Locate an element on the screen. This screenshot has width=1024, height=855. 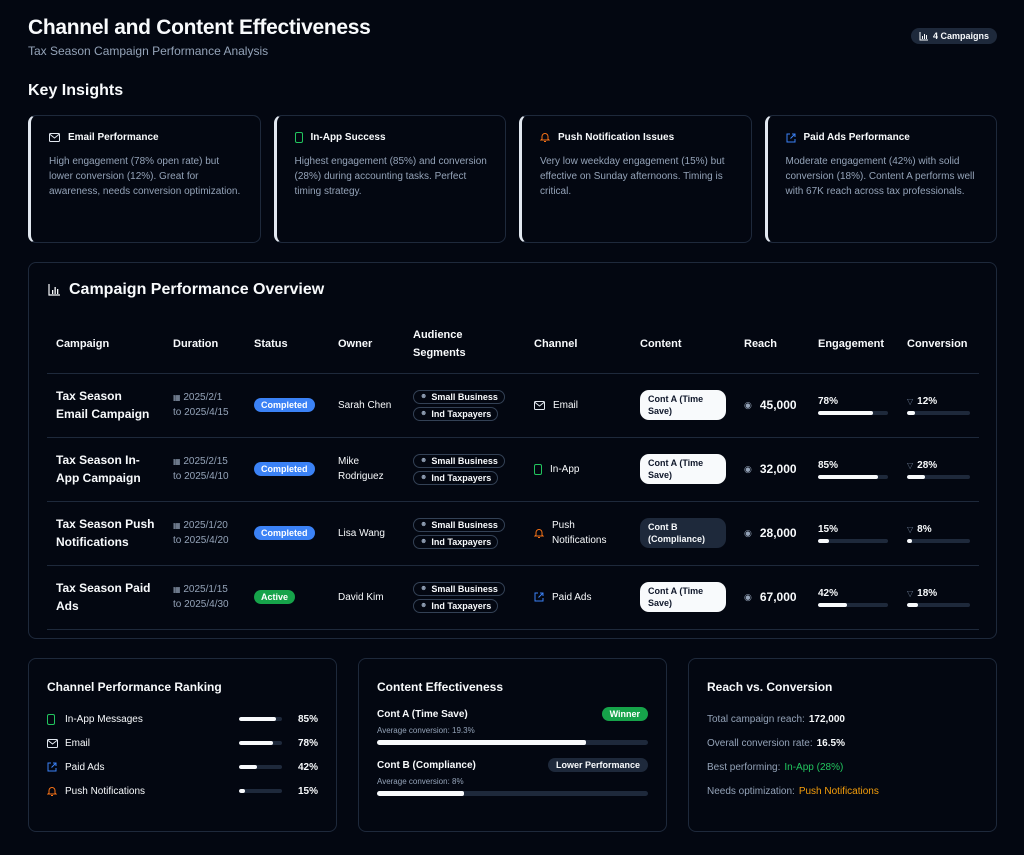
campaign-duration: ▦ 2025/1/15 to 2025/4/30 is located at coordinates (204, 597).